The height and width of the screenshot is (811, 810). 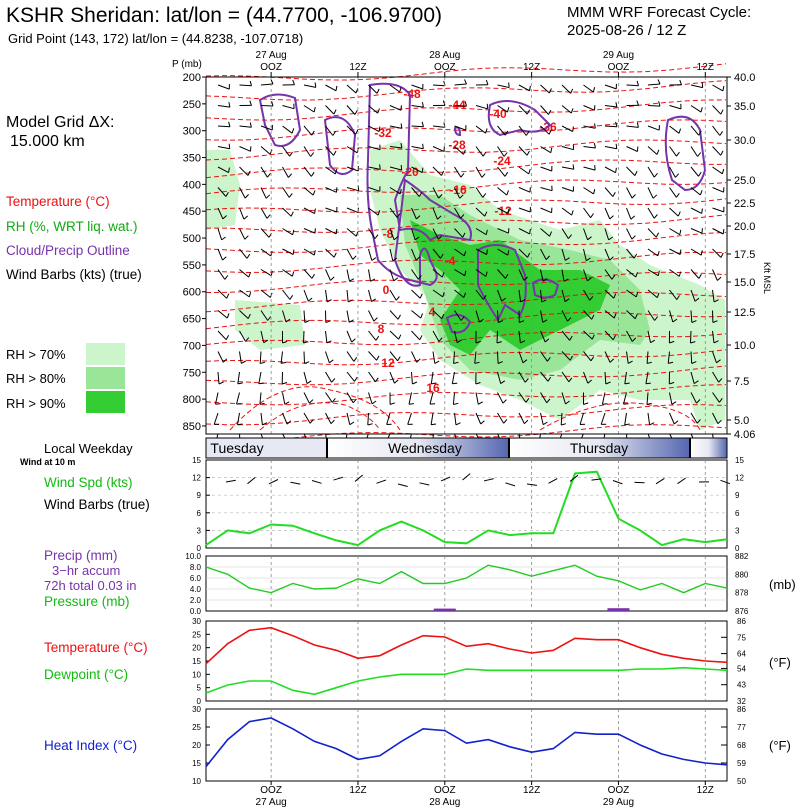 I want to click on top-time-tick-label: 12Z, so click(x=531, y=67).